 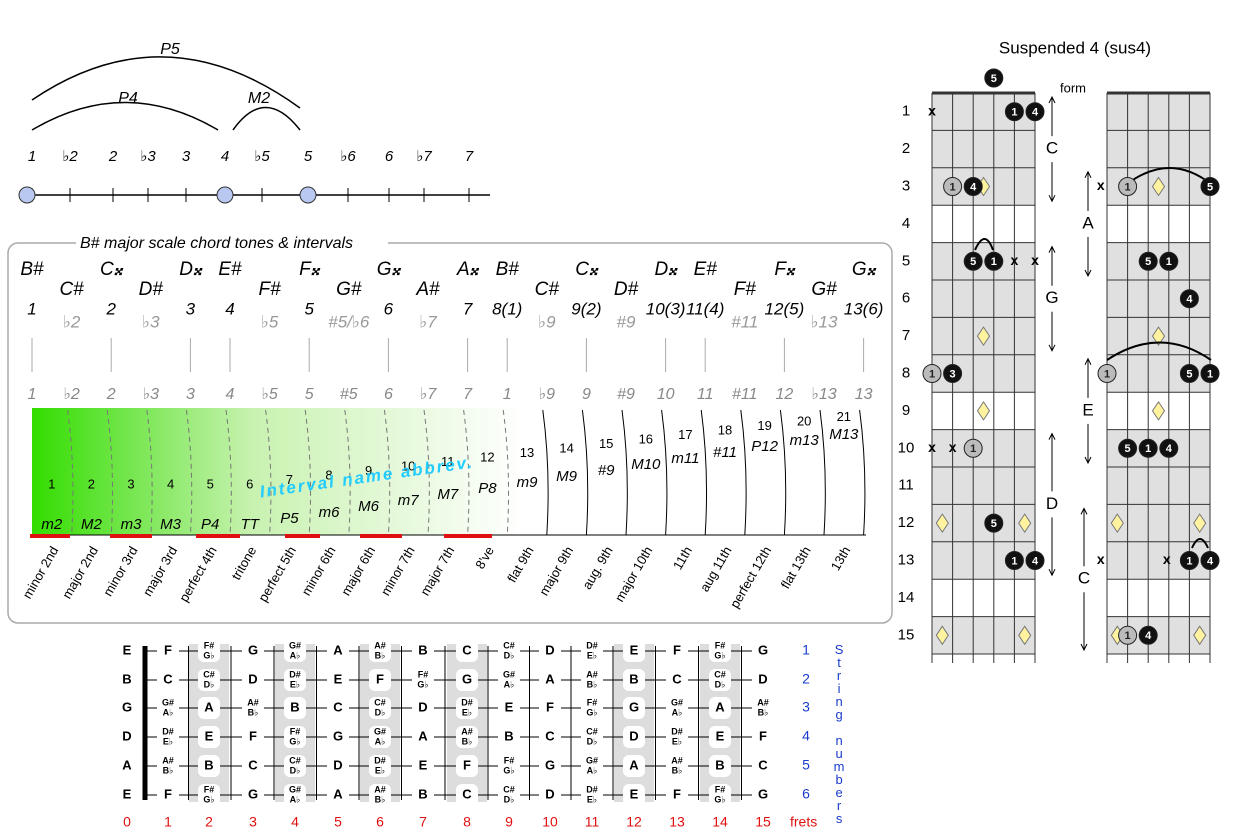 What do you see at coordinates (216, 243) in the screenshot?
I see `box-title: B# major scale chord tones & intervals` at bounding box center [216, 243].